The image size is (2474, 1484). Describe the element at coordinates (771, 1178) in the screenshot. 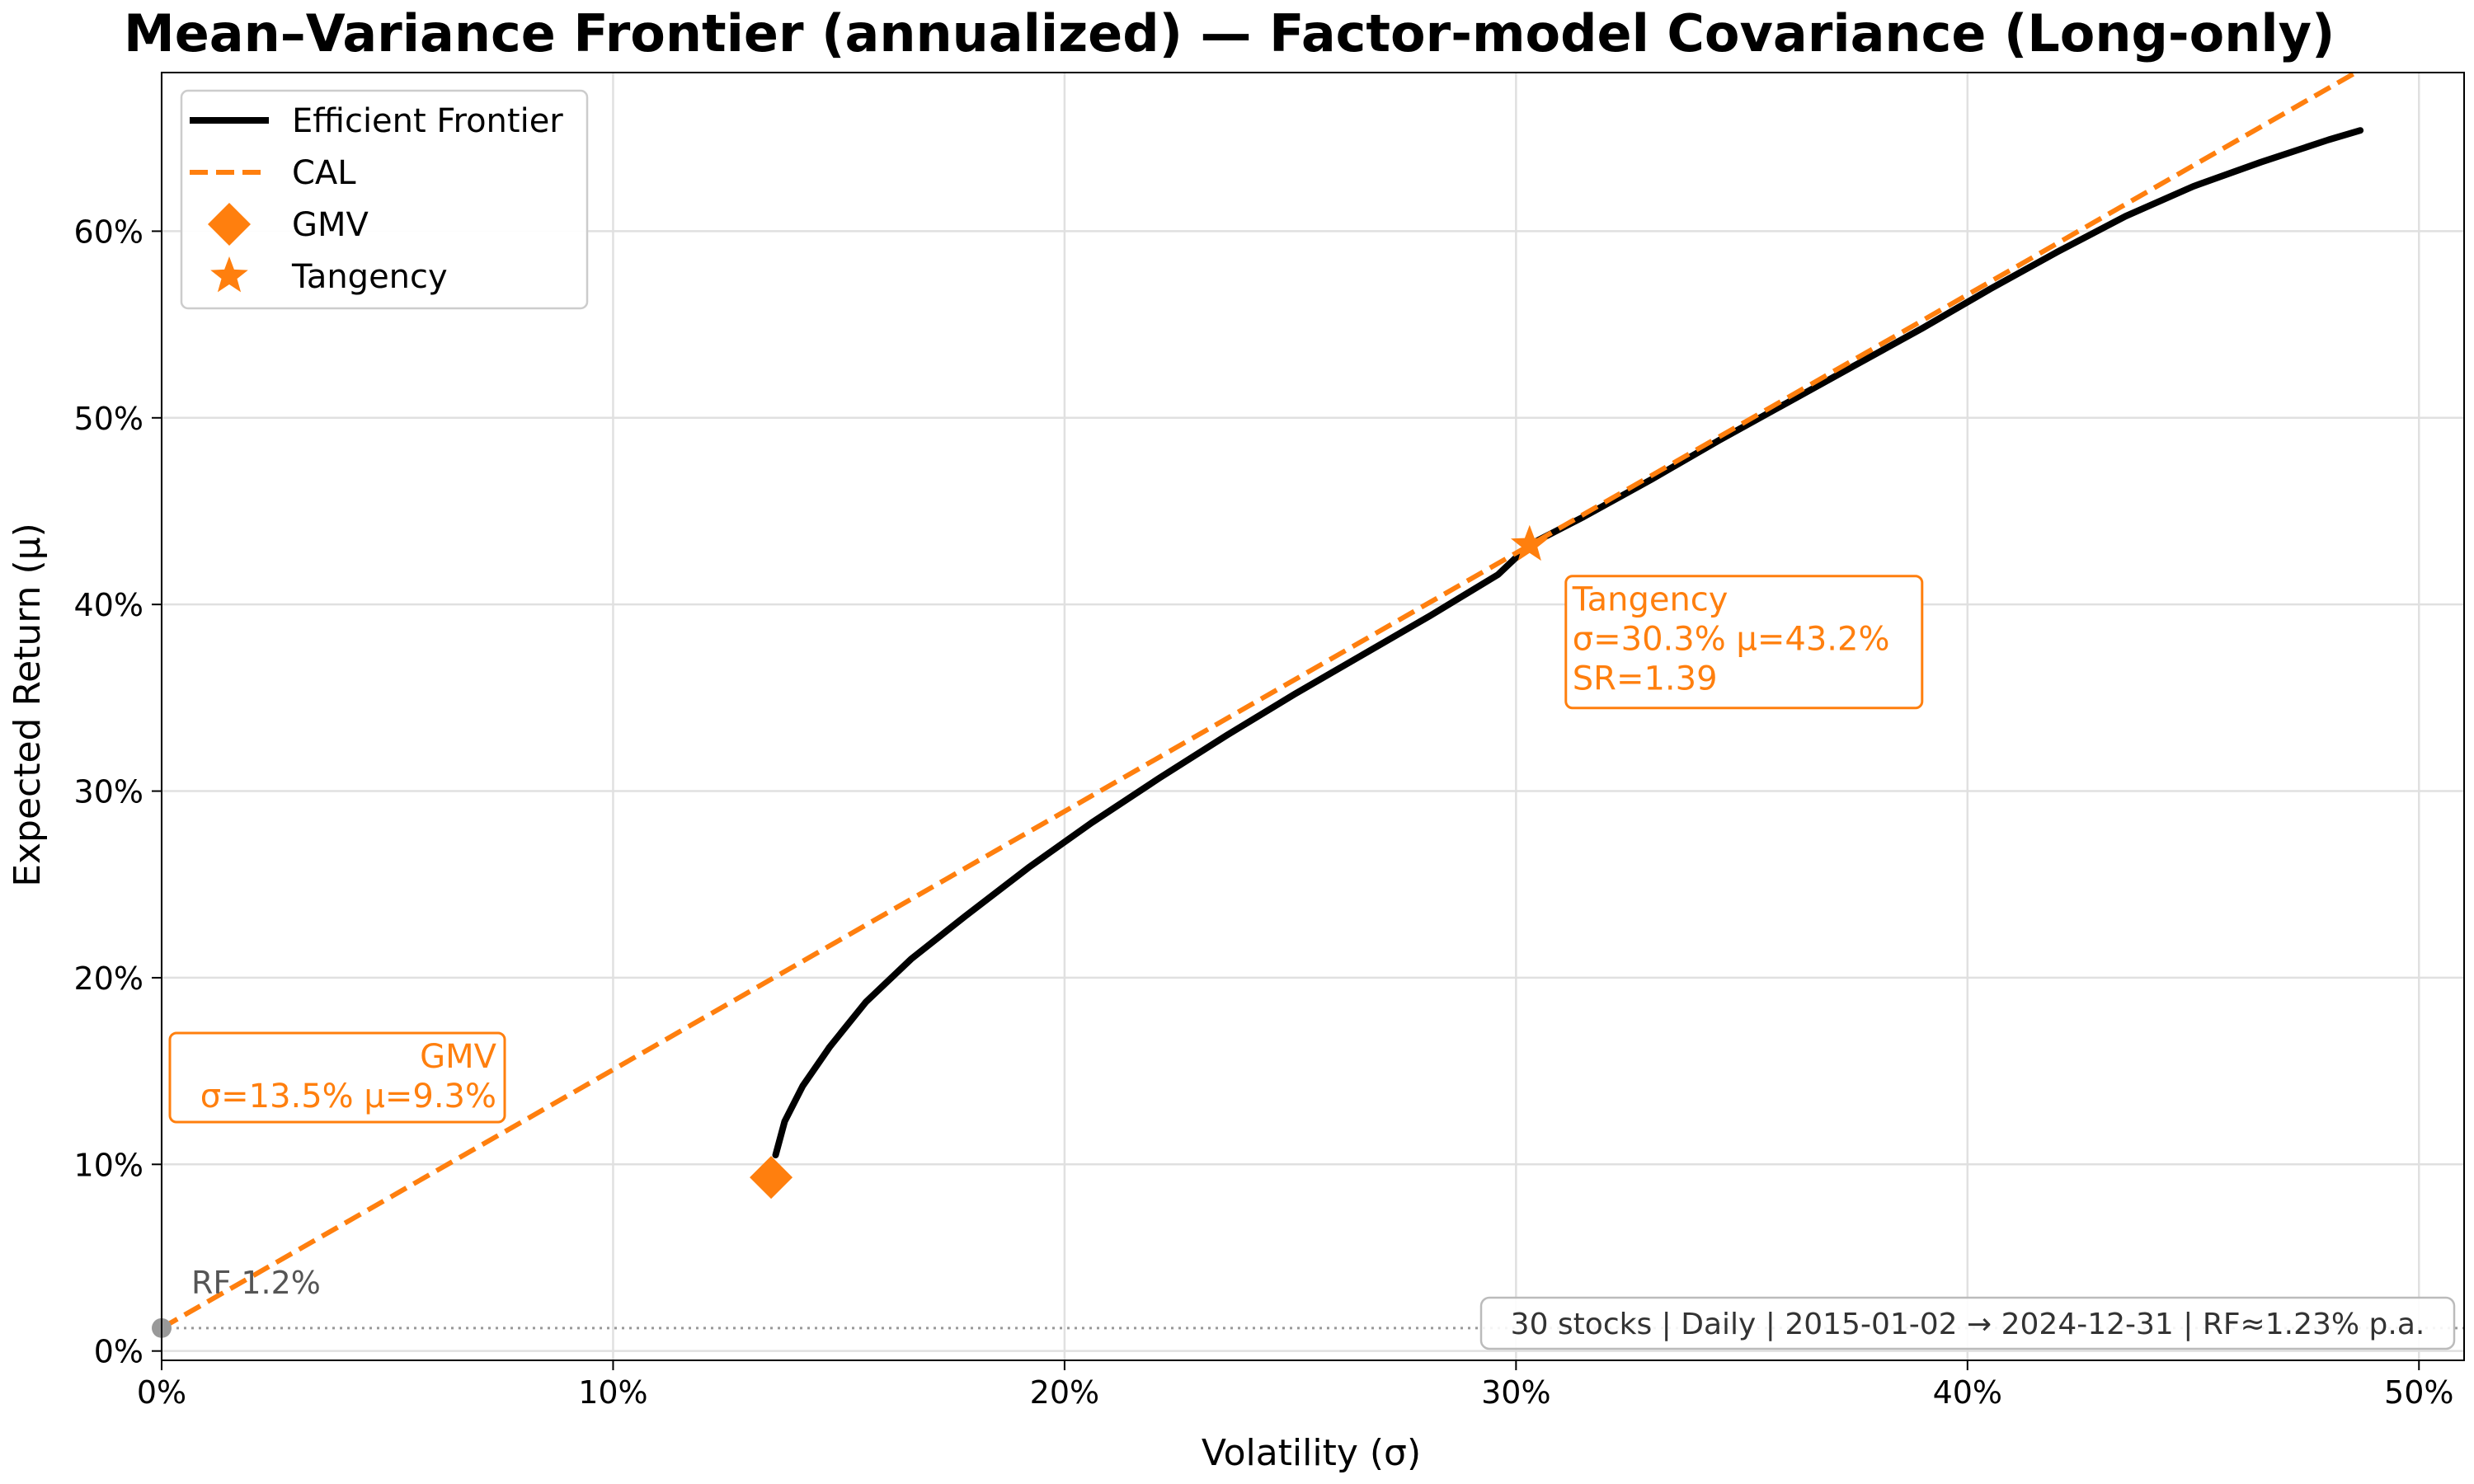

I see `gmv-marker` at that location.